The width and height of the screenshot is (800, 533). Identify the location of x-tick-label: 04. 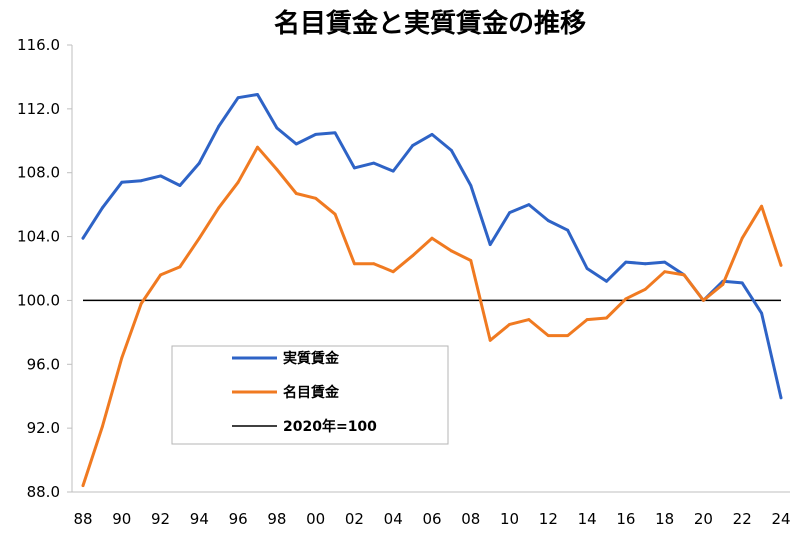
(393, 519).